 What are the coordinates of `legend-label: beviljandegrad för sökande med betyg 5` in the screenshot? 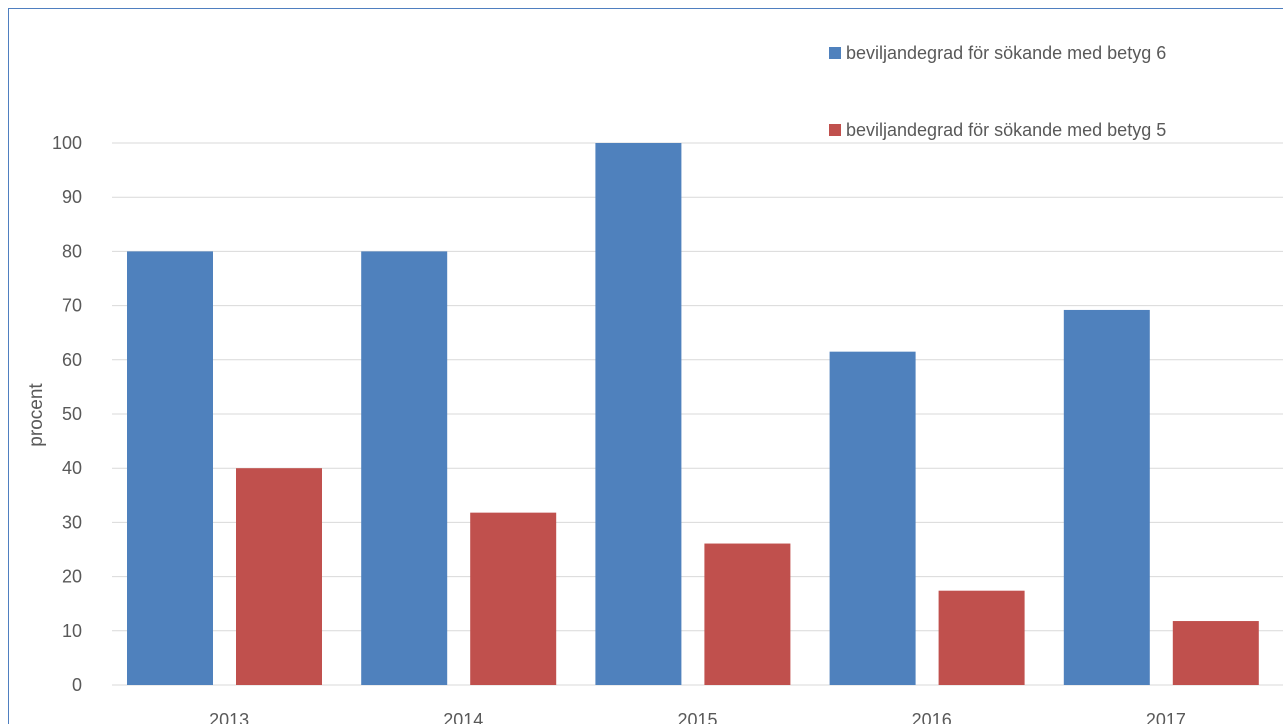 It's located at (1006, 130).